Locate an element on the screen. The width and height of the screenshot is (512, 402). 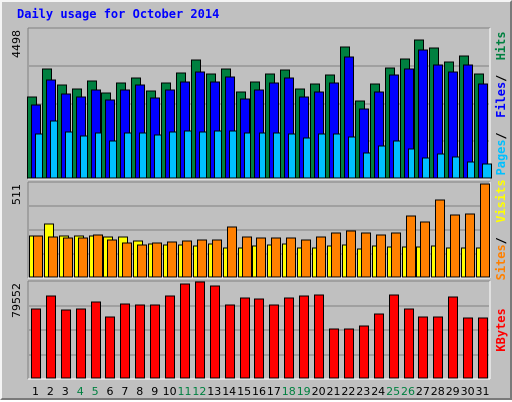
x-tick-label: 23 is located at coordinates (363, 391).